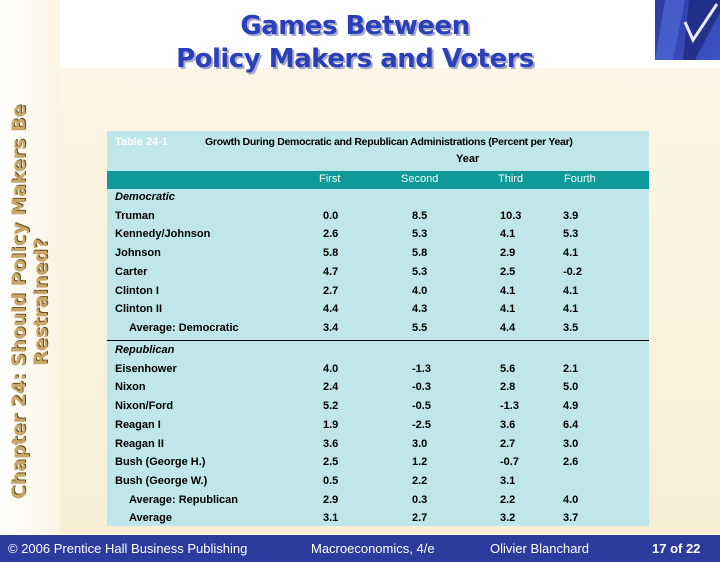  What do you see at coordinates (378, 501) in the screenshot?
I see `table-row: Average: Republican 2.9 0.3 2.2 4.0` at bounding box center [378, 501].